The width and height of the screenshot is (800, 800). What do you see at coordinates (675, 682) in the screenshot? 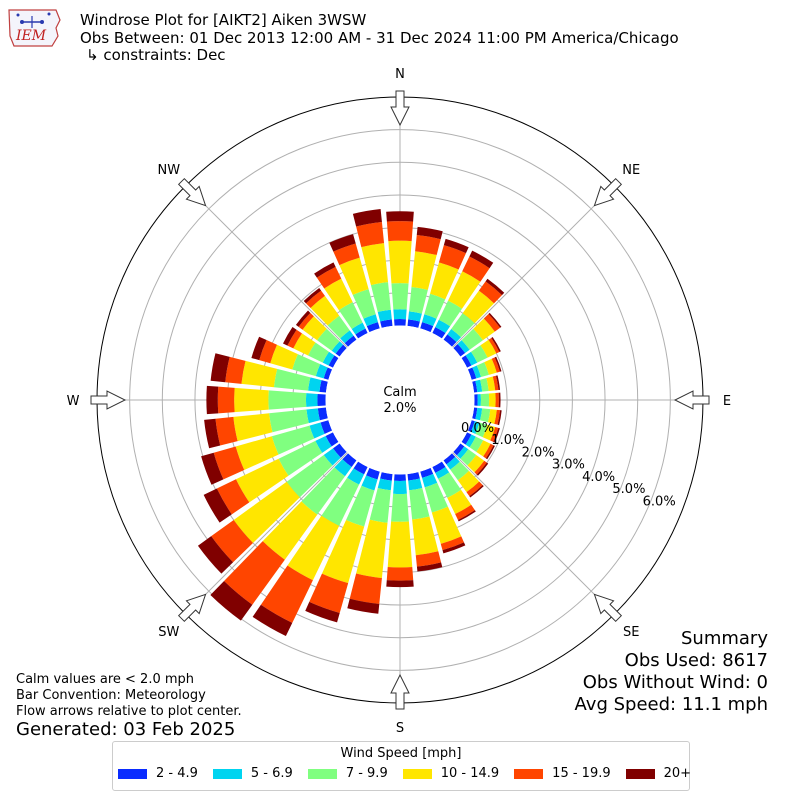
I see `obs-without-wind: Obs Without Wind: 0` at bounding box center [675, 682].